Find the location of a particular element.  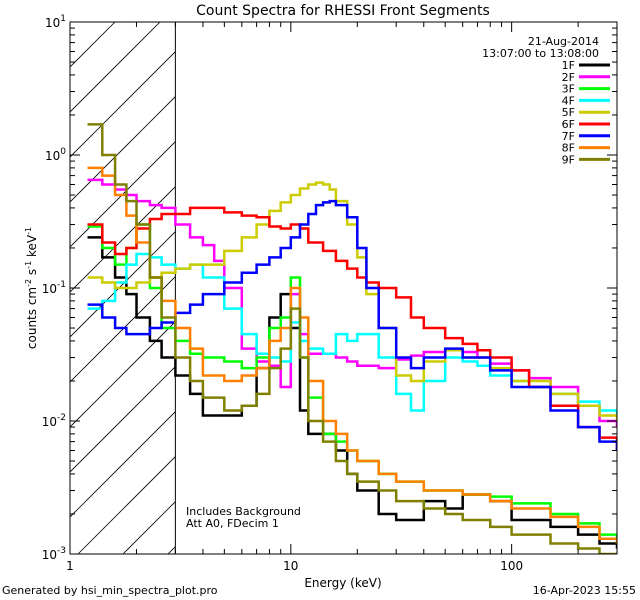

y-tick-label: 10⁻¹ is located at coordinates (54, 288).